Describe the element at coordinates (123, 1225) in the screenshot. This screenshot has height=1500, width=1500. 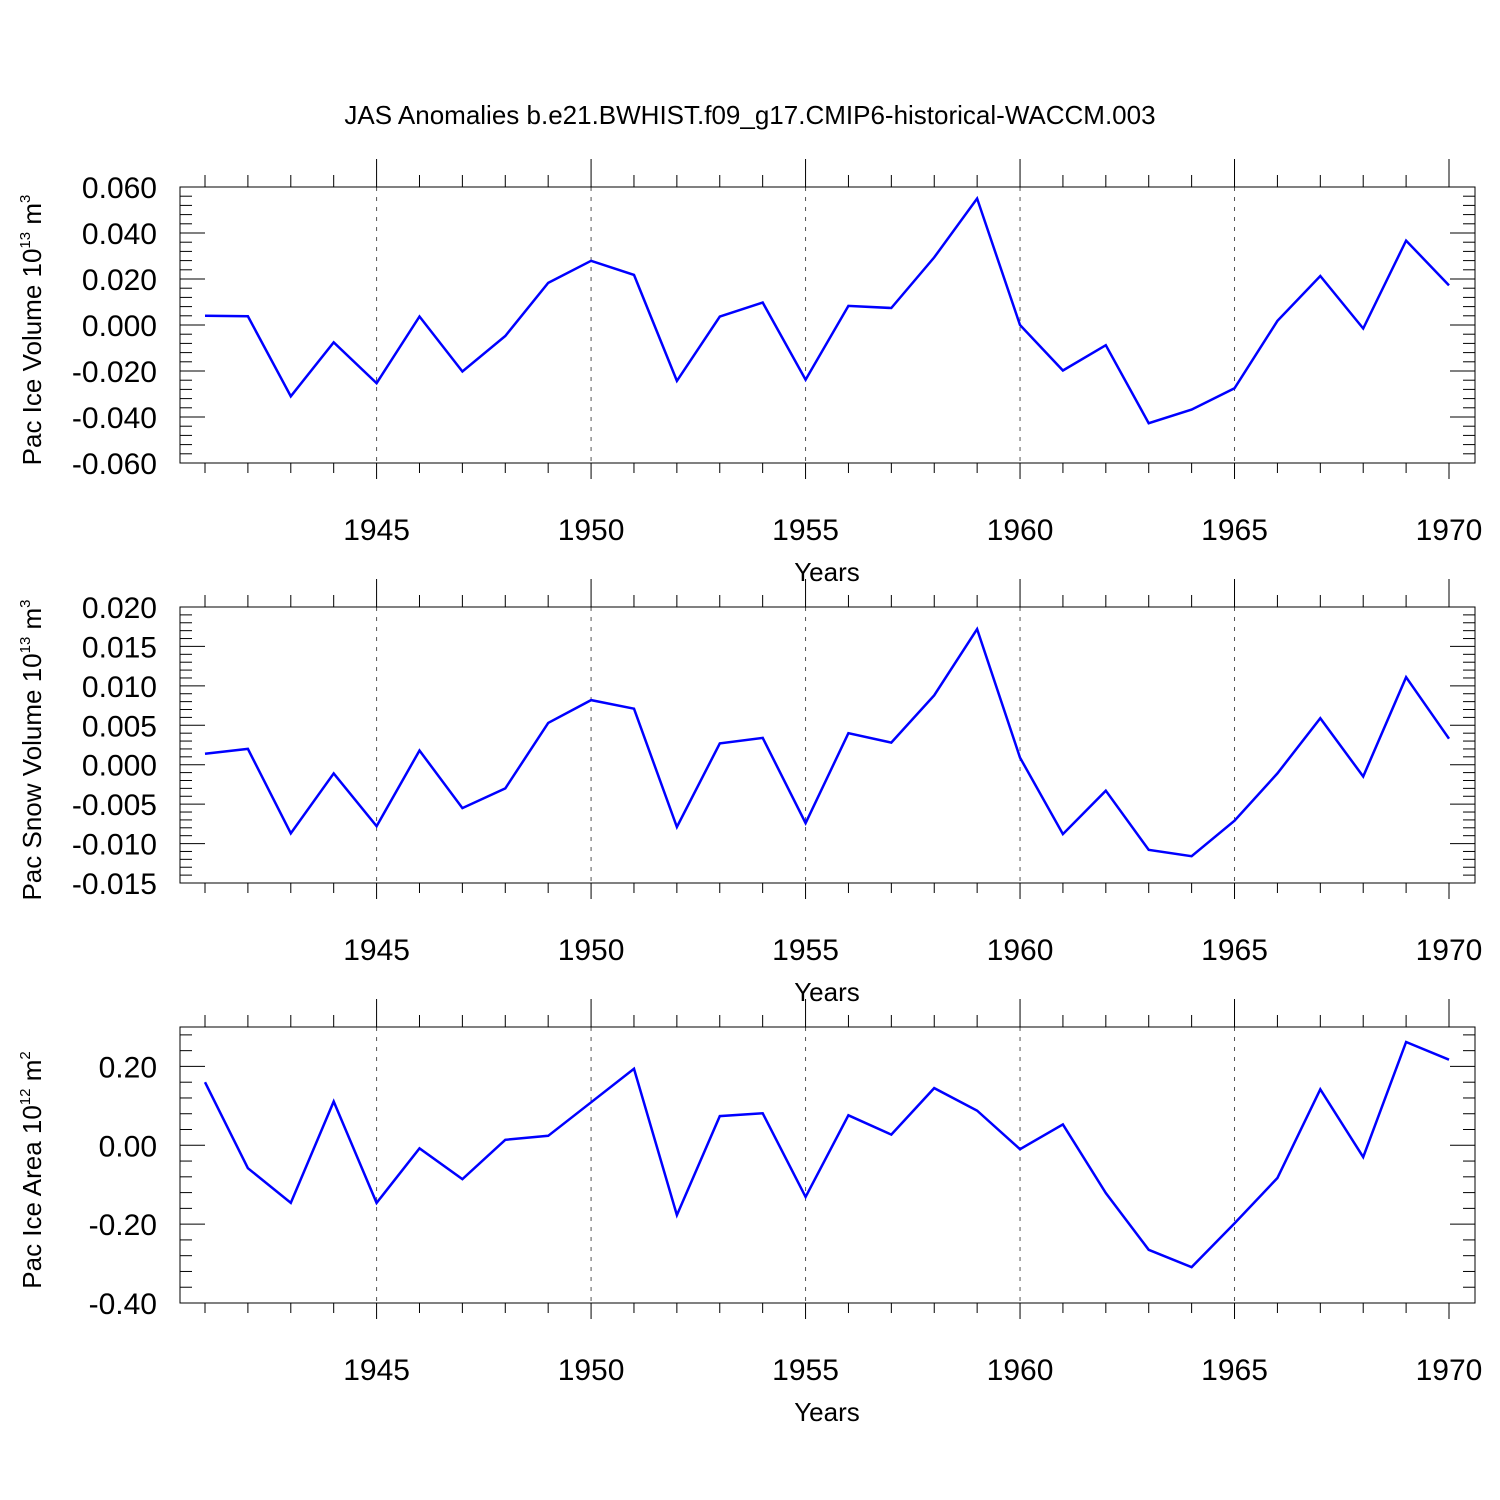
I see `y-tick-label: -0.20` at that location.